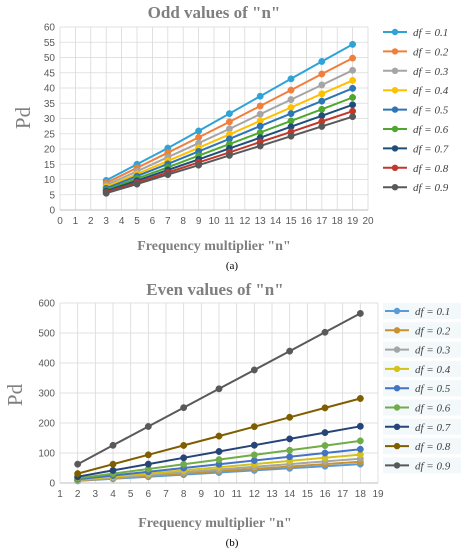  Describe the element at coordinates (416, 72) in the screenshot. I see `legend-item: df = 0.3` at that location.